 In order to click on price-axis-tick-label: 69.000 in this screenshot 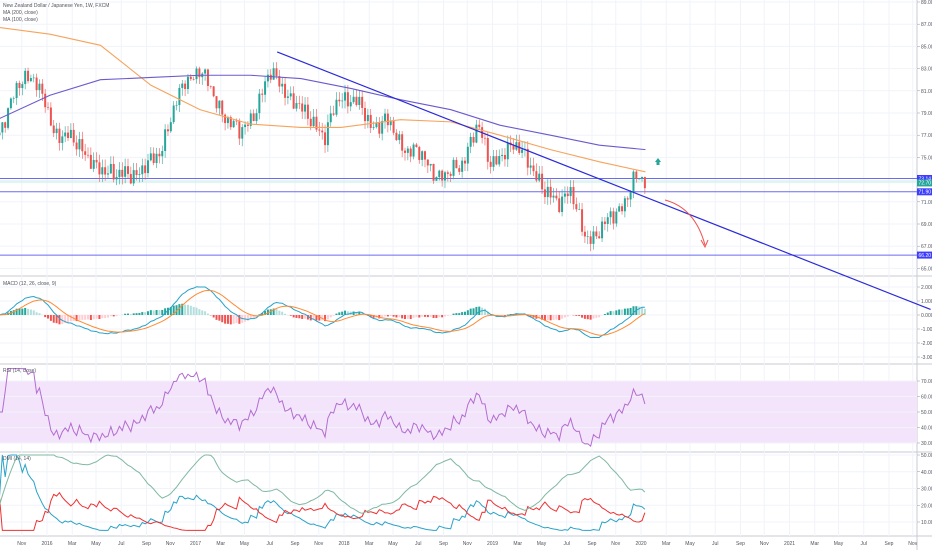, I will do `click(926, 225)`.